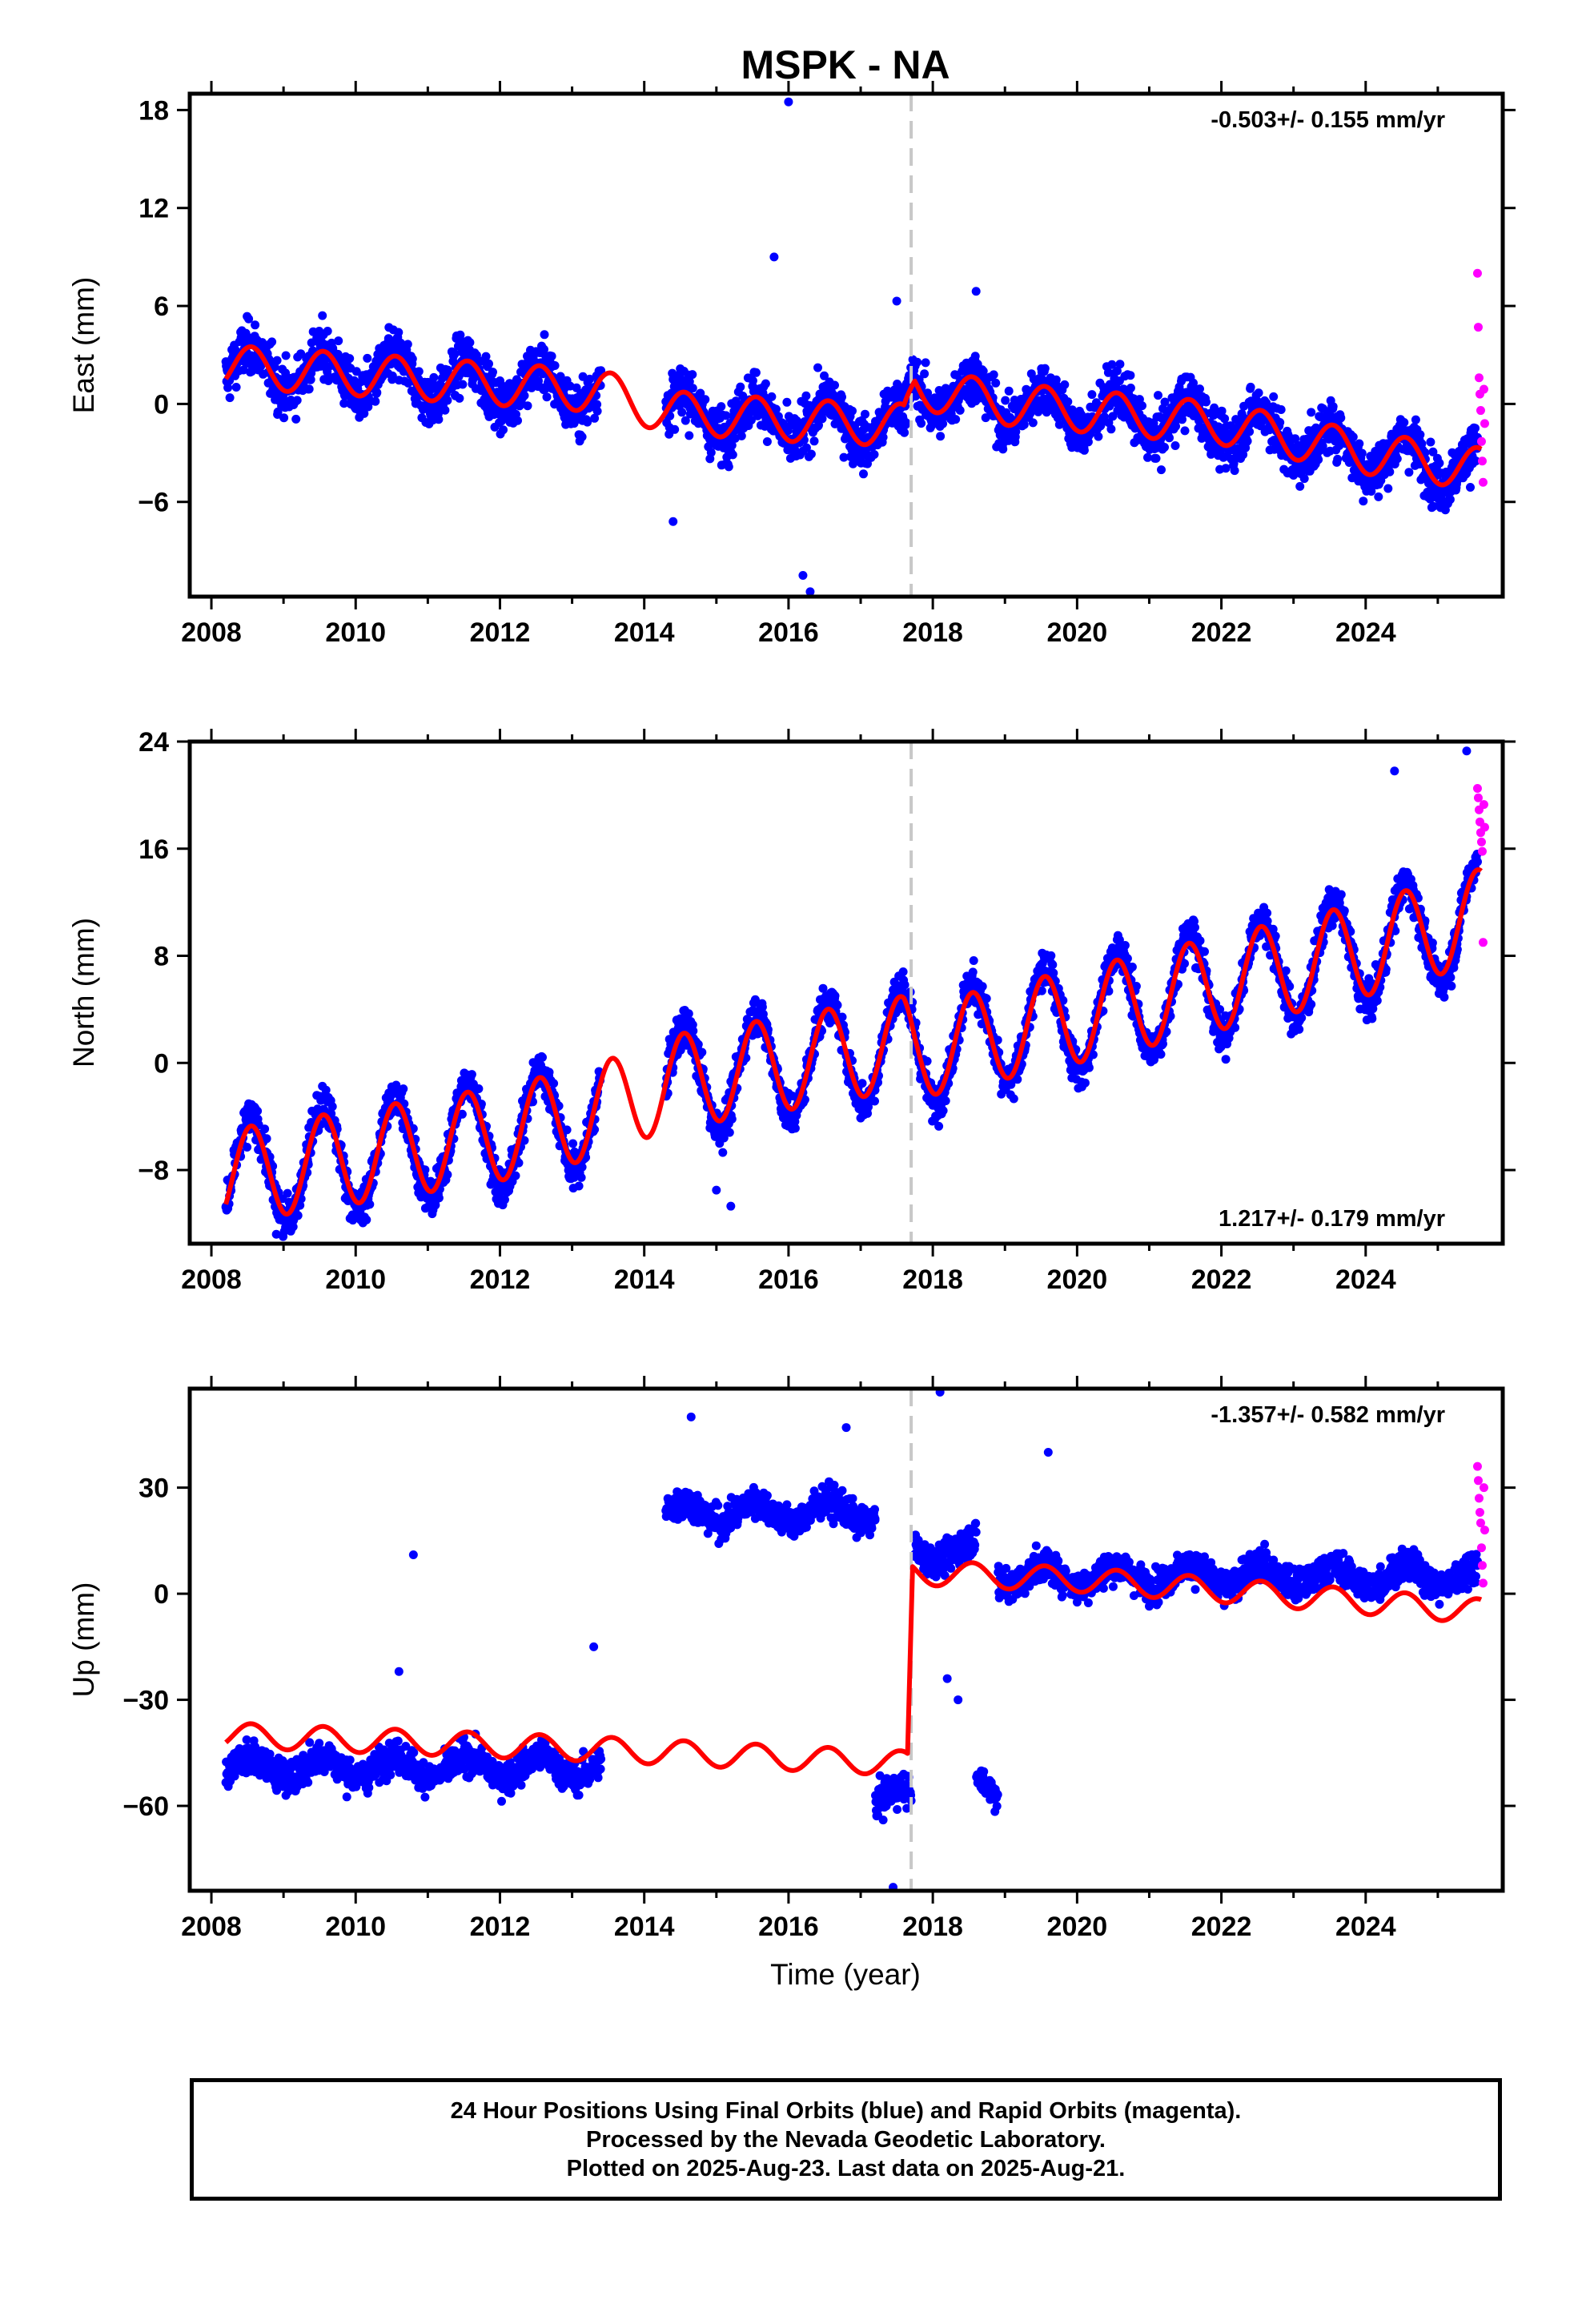  I want to click on model-fit-line, so click(853, 416).